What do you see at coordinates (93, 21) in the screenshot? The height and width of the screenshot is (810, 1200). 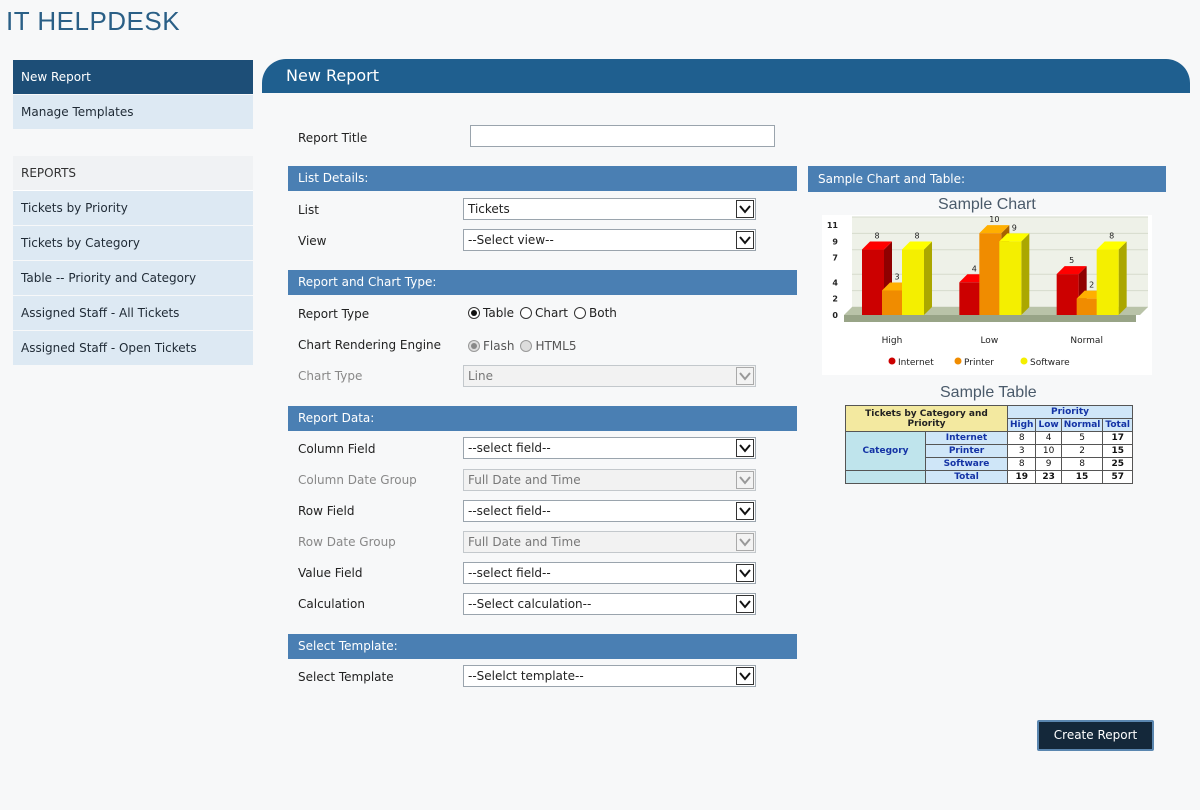 I see `app-title: IT HELPDESK` at bounding box center [93, 21].